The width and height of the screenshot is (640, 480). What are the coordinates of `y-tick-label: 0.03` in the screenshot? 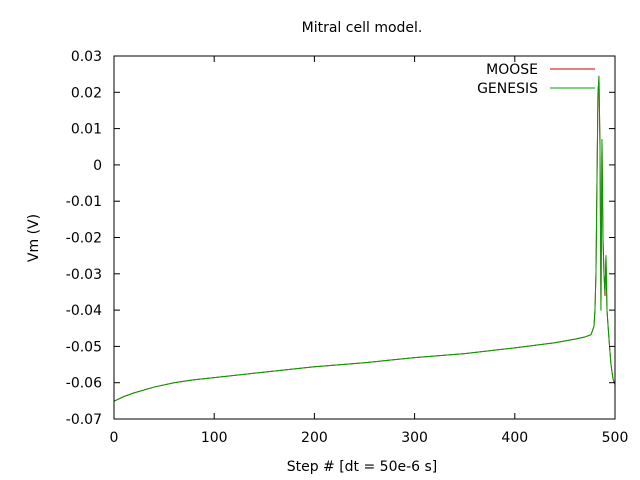 It's located at (86, 57).